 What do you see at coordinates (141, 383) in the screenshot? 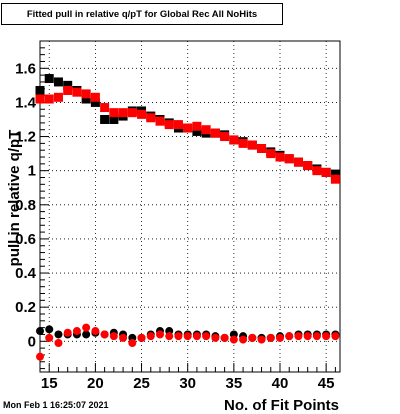
I see `x-tick-label: 25` at bounding box center [141, 383].